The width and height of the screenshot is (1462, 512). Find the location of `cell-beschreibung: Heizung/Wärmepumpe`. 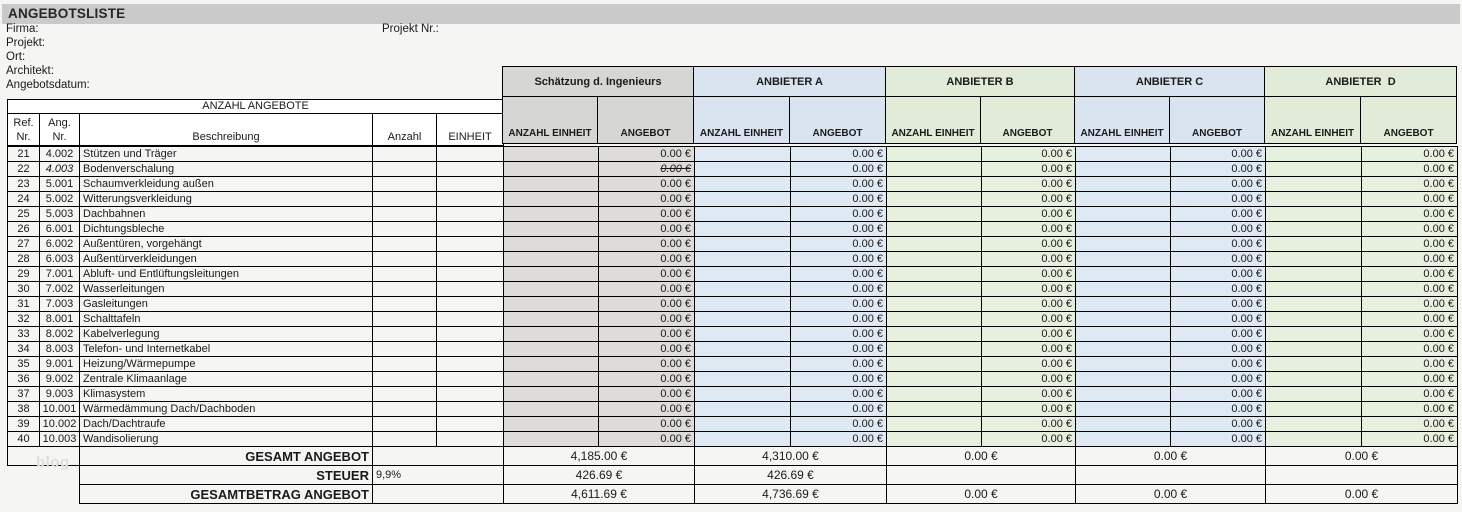

cell-beschreibung: Heizung/Wärmepumpe is located at coordinates (226, 364).